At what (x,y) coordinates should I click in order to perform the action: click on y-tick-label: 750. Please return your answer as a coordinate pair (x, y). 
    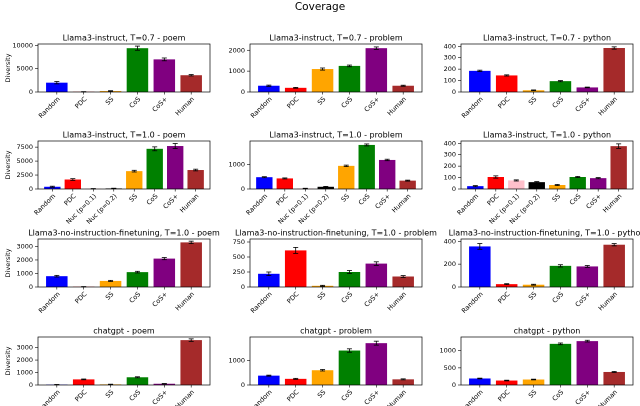
    Looking at the image, I should click on (239, 242).